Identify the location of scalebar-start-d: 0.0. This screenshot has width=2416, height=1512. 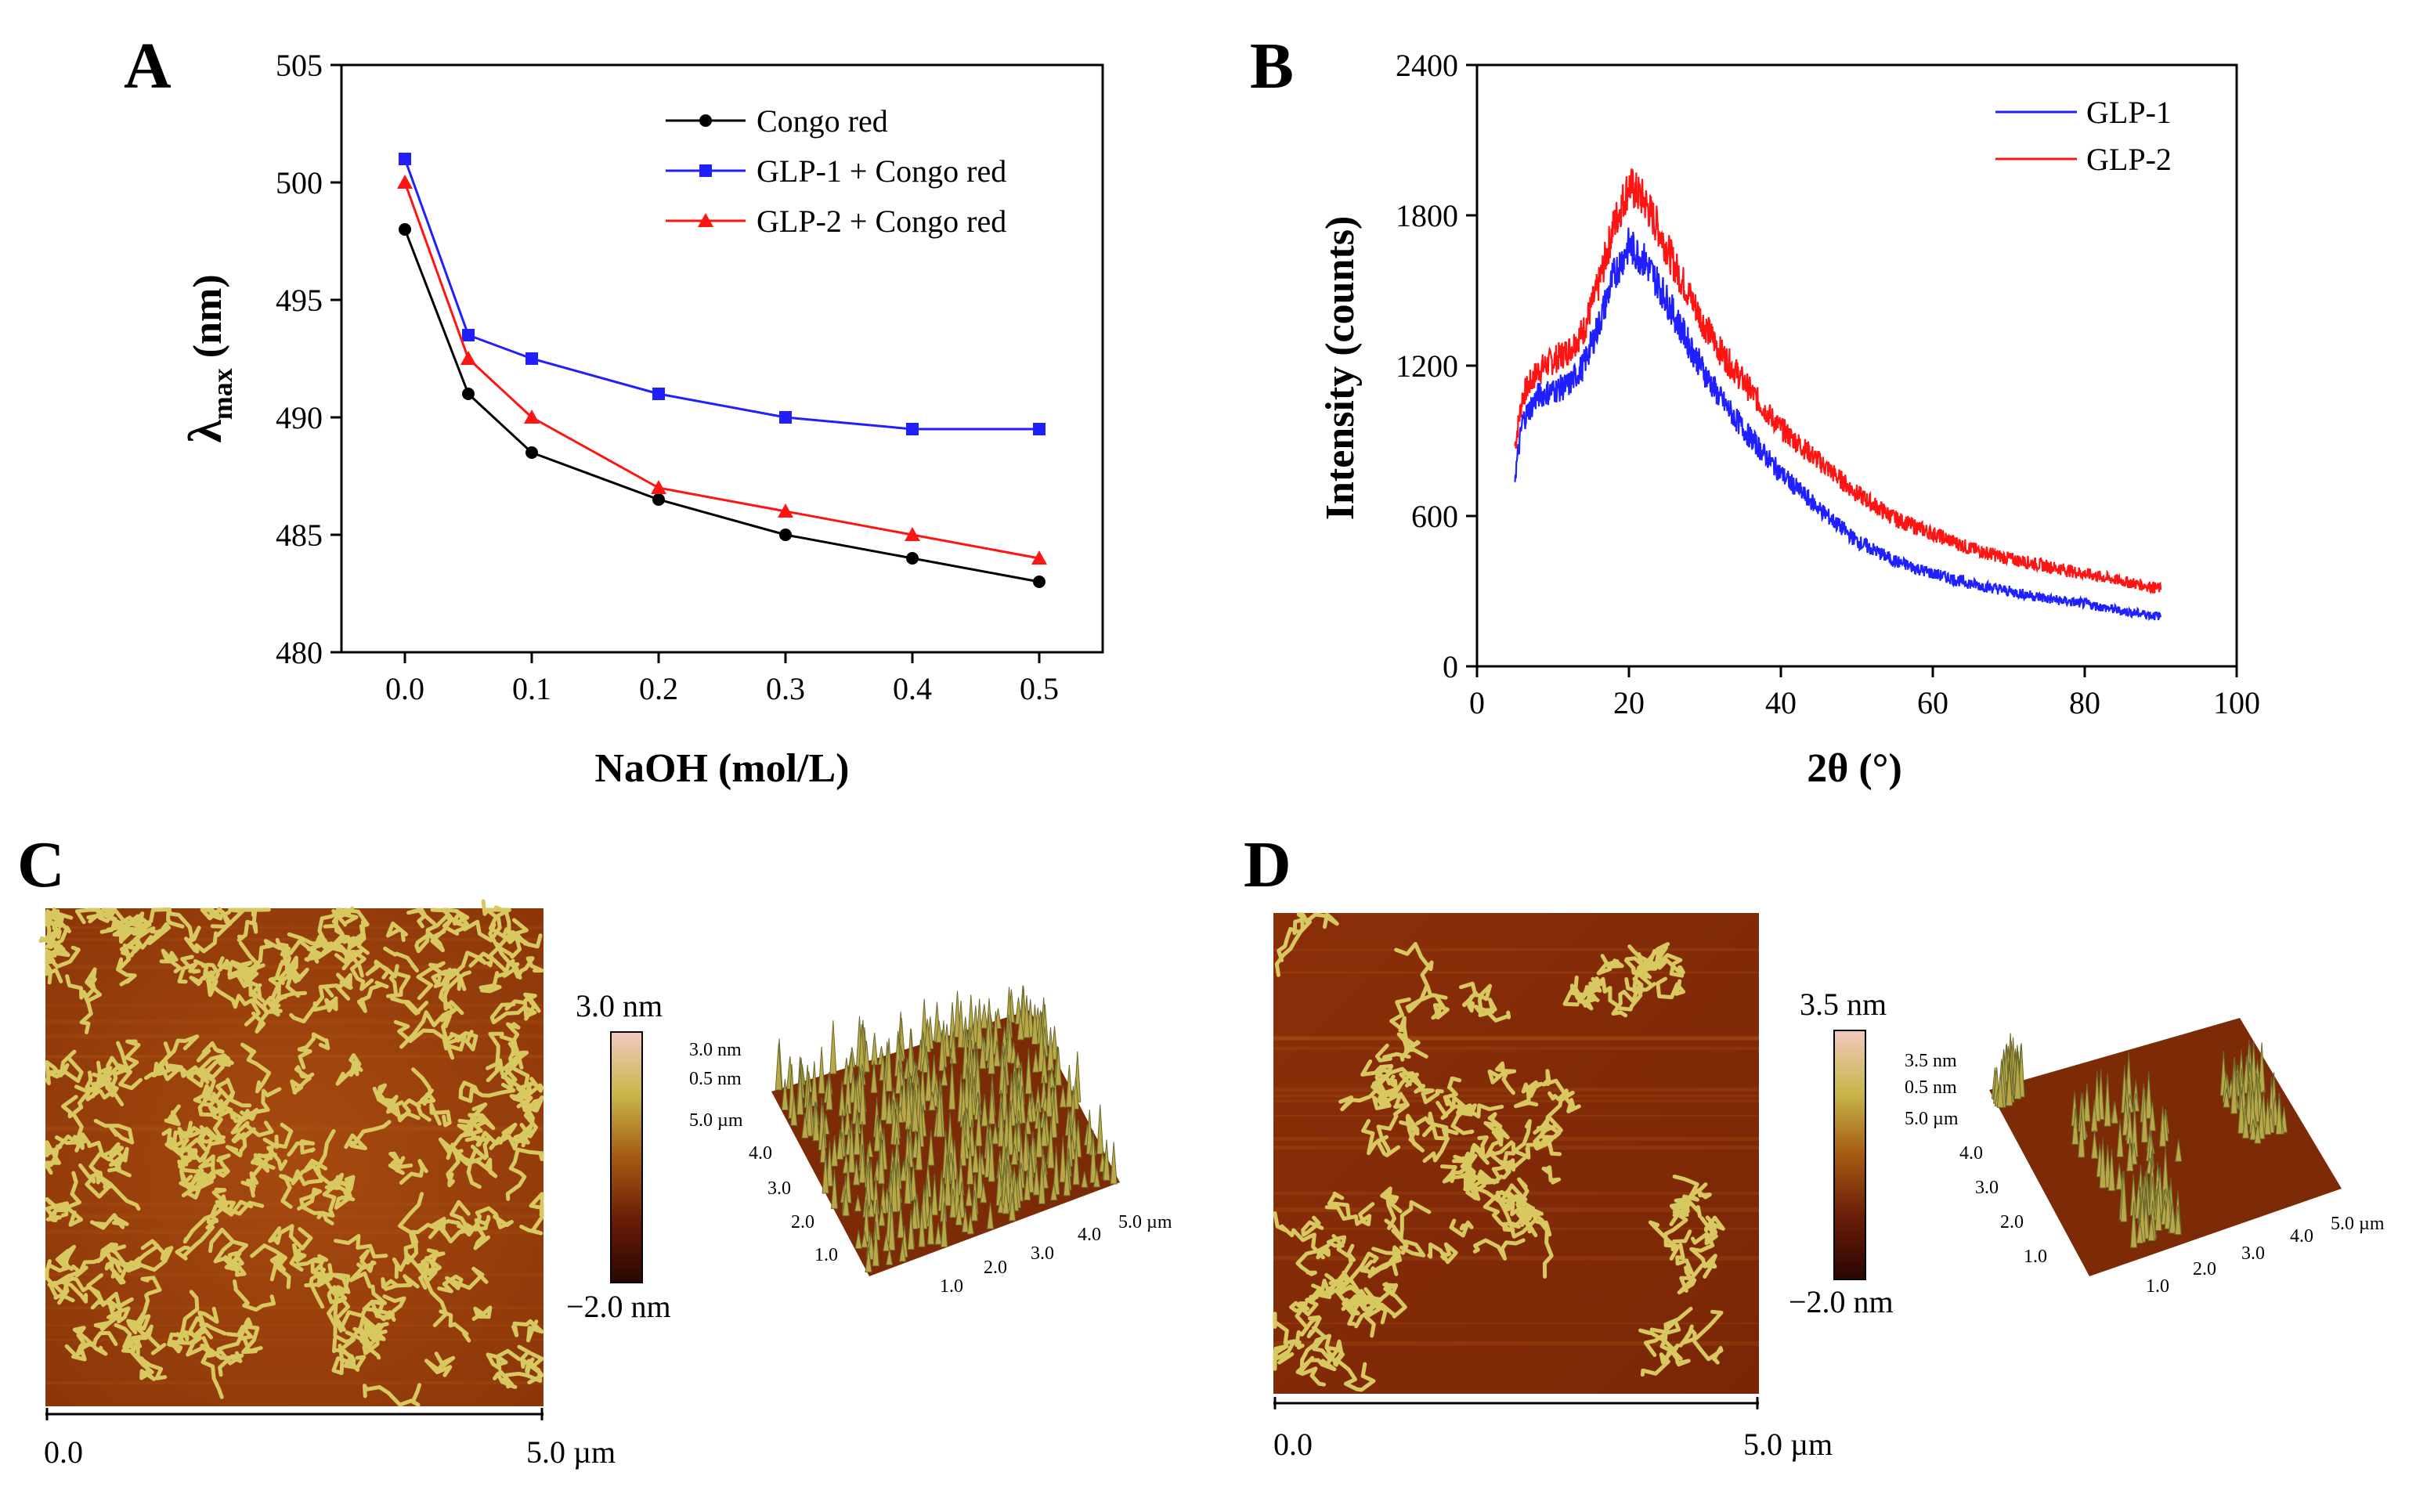
(1293, 1444).